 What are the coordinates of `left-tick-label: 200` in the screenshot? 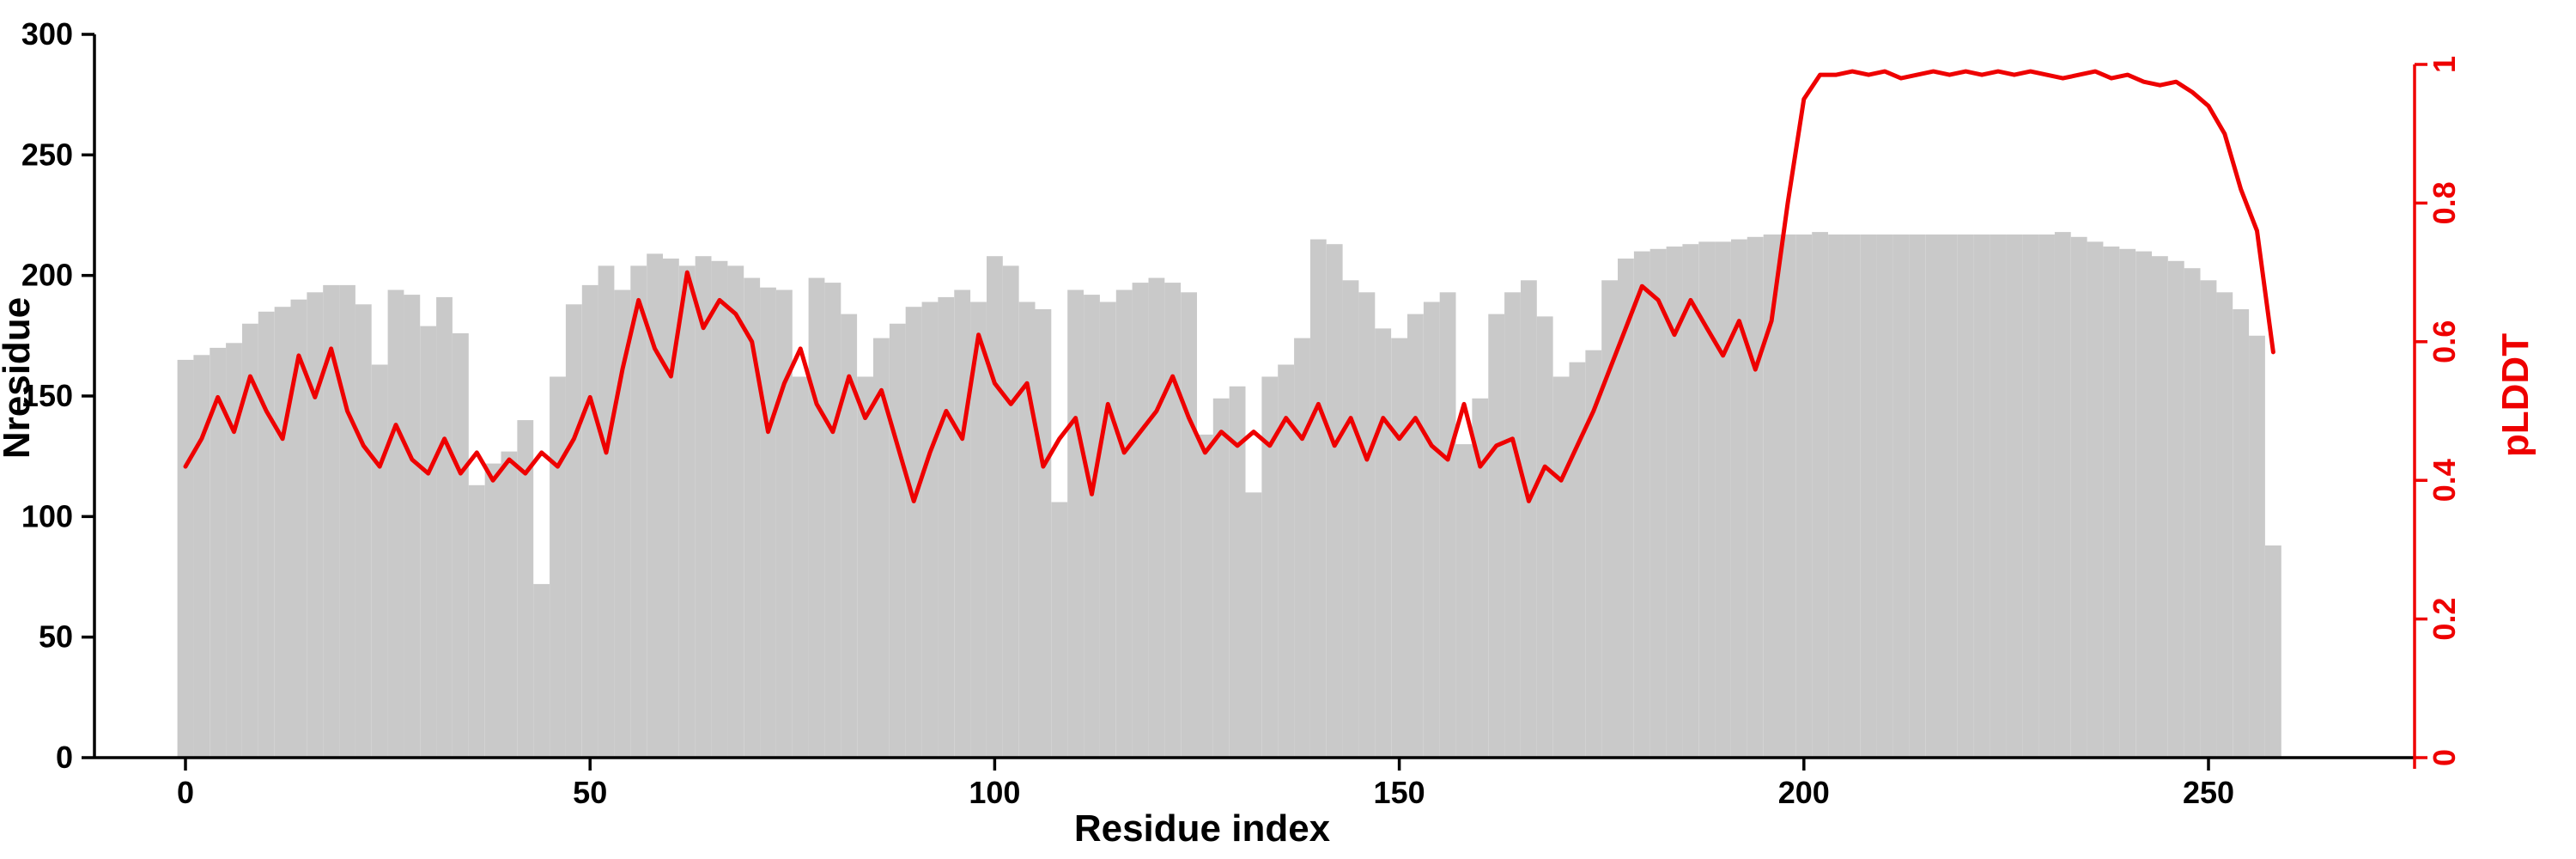 It's located at (47, 276).